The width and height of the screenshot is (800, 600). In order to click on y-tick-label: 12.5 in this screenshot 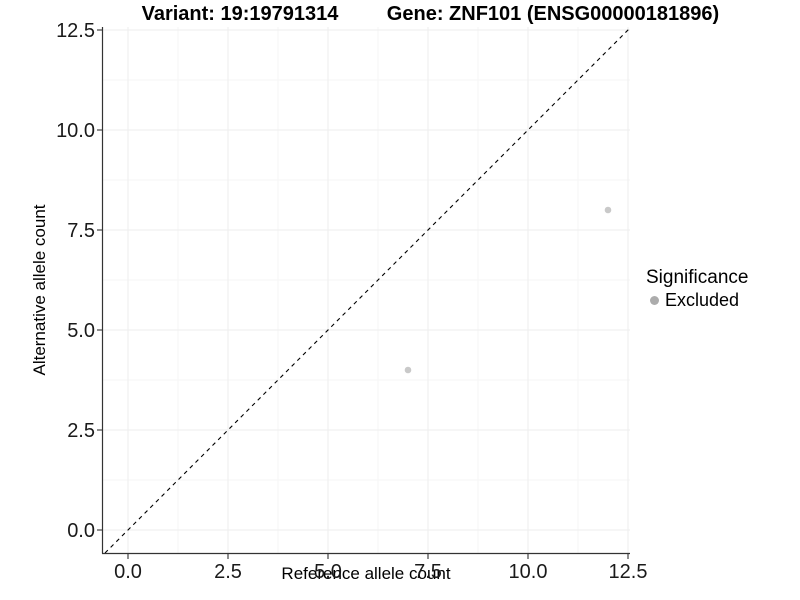, I will do `click(75, 31)`.